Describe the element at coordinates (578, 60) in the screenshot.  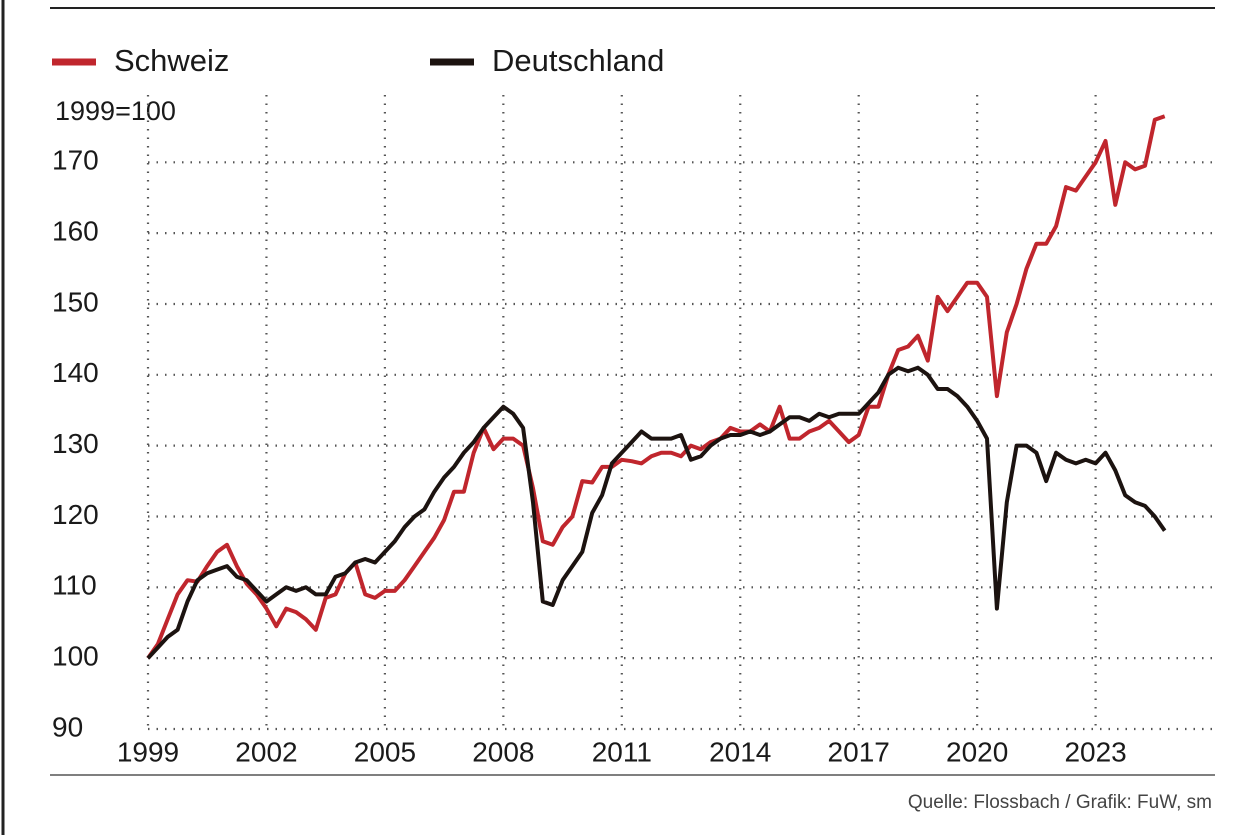
I see `legend-label: Deutschland` at that location.